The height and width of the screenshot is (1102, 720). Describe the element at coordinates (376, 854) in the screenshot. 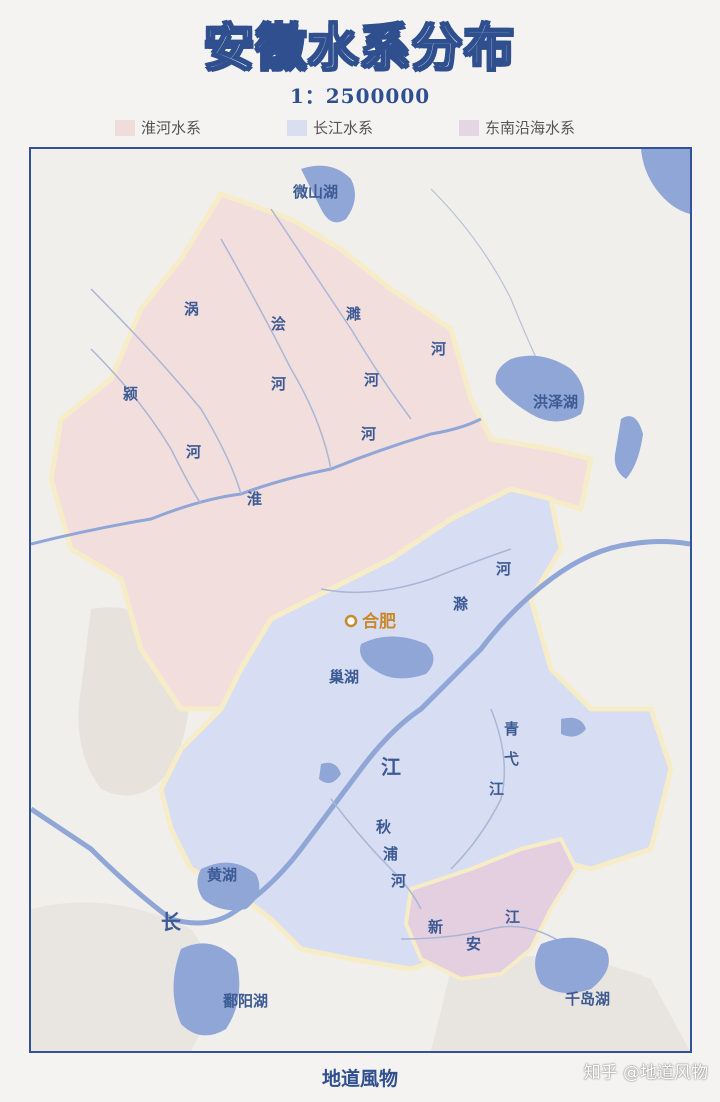

I see `qiupu-river` at that location.